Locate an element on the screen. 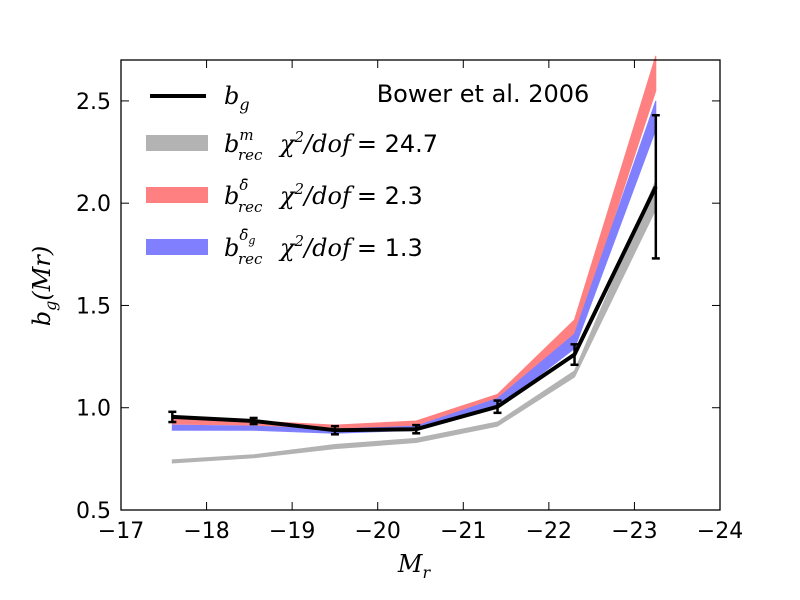  legend-chi-m: χ2/dof = 24.7 is located at coordinates (358, 143).